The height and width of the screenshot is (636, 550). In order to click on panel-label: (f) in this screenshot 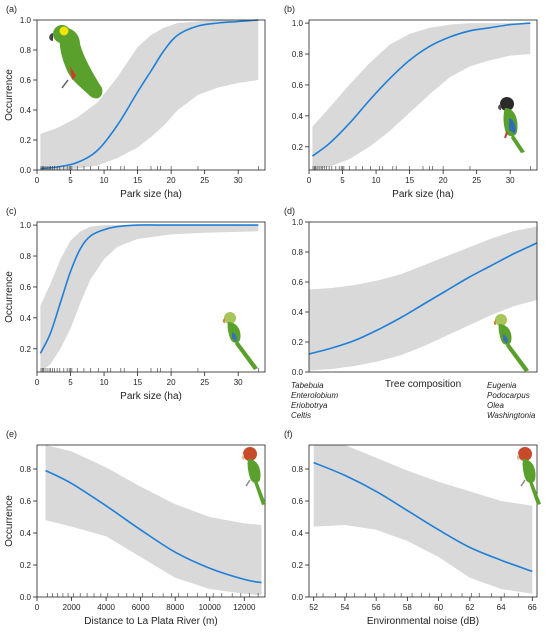, I will do `click(288, 434)`.